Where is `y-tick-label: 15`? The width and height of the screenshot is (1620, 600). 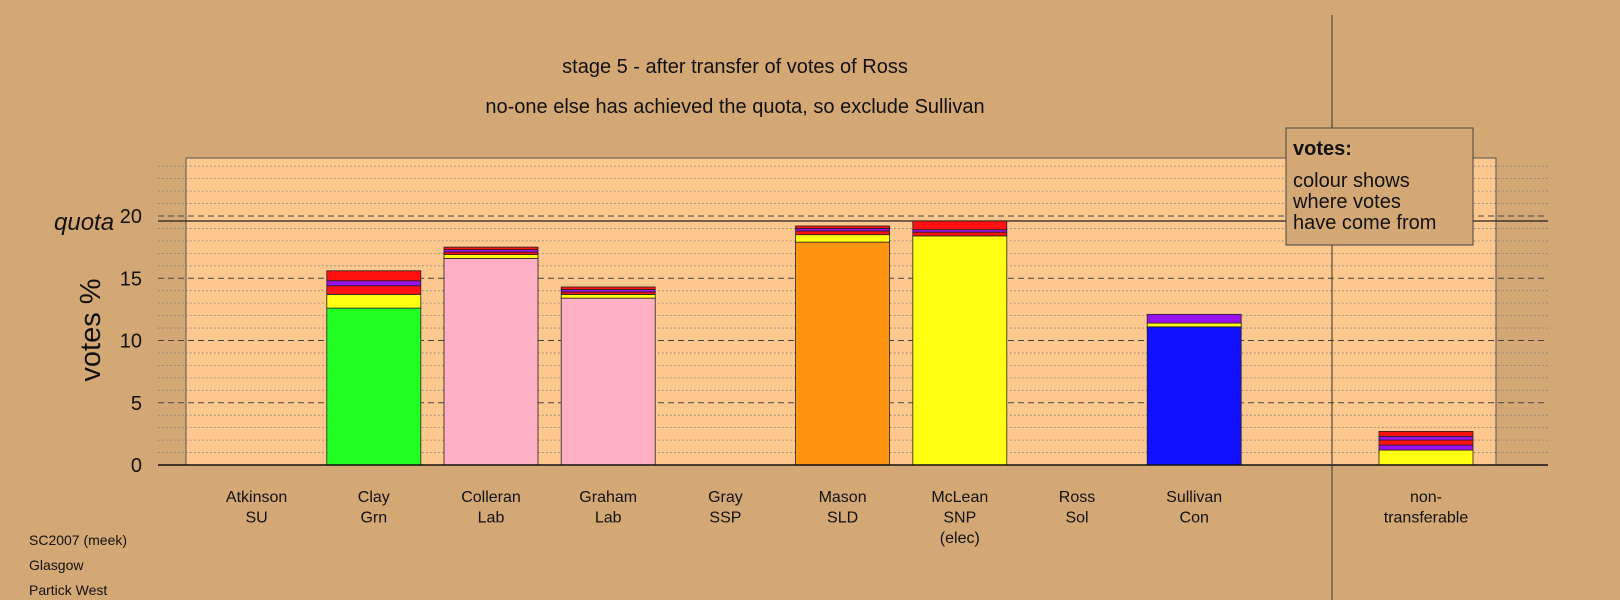
y-tick-label: 15 is located at coordinates (131, 279).